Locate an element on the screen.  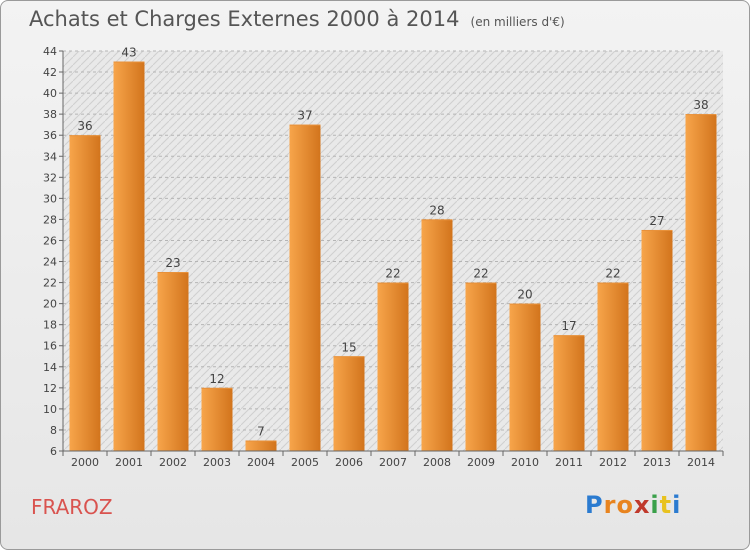
data-label-2014: 38 is located at coordinates (700, 105).